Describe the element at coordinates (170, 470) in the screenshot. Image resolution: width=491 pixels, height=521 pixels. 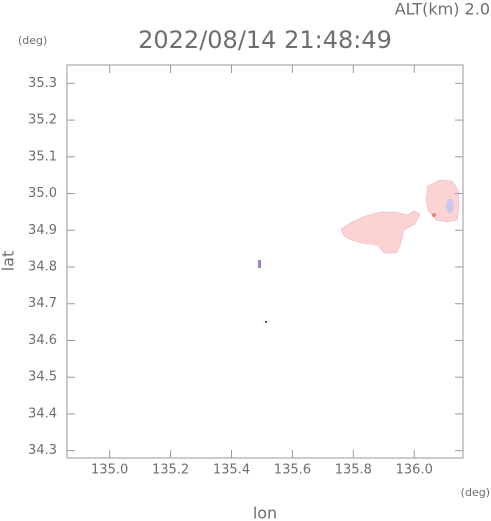
I see `x-tick-label: 135.2` at that location.